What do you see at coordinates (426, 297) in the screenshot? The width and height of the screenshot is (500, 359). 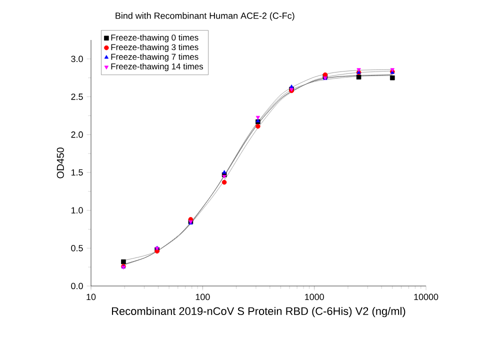 I see `x-tick-label: 10000` at bounding box center [426, 297].